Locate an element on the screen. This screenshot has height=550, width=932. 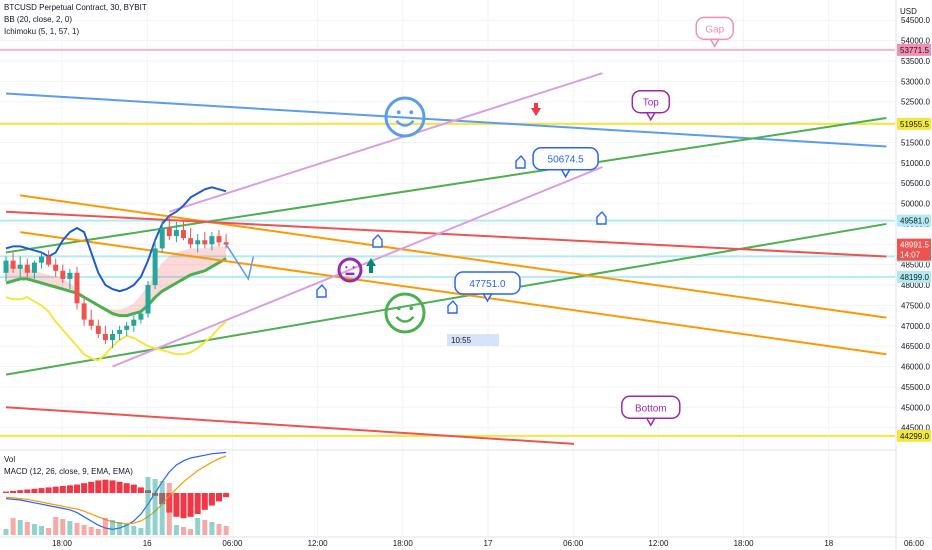
pointing-hand-icon is located at coordinates (452, 306).